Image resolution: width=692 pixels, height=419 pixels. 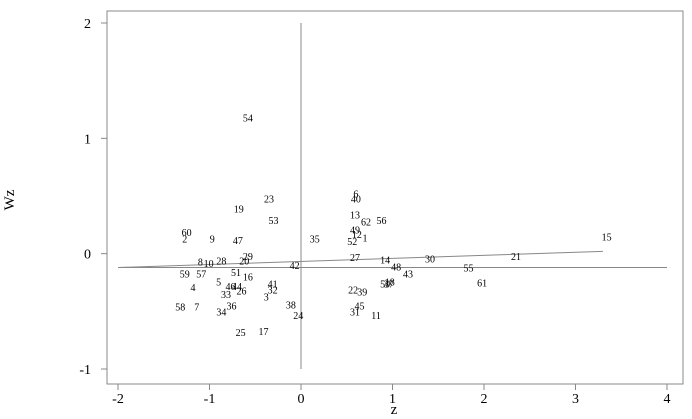 What do you see at coordinates (516, 257) in the screenshot?
I see `point-label-21: 21` at bounding box center [516, 257].